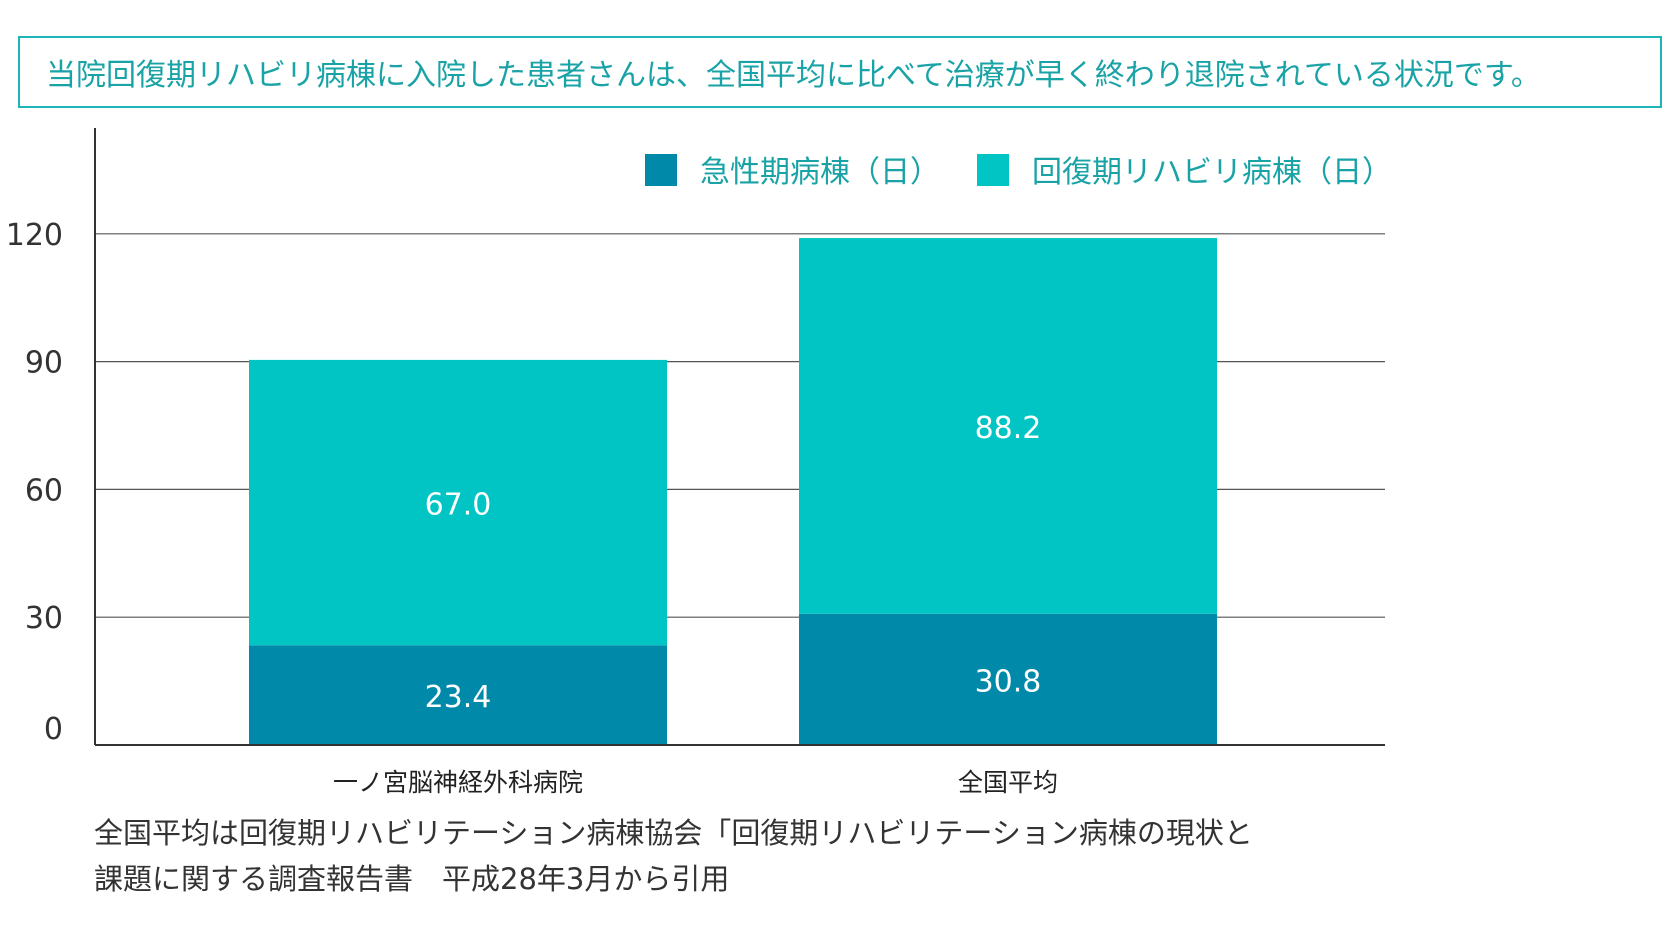 The image size is (1675, 938). What do you see at coordinates (1008, 782) in the screenshot?
I see `category-label-1: 全国平均` at bounding box center [1008, 782].